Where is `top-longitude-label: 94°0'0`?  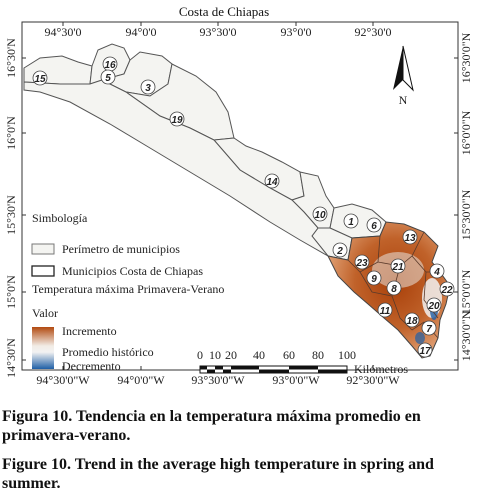
top-longitude-label: 94°0'0 is located at coordinates (141, 32).